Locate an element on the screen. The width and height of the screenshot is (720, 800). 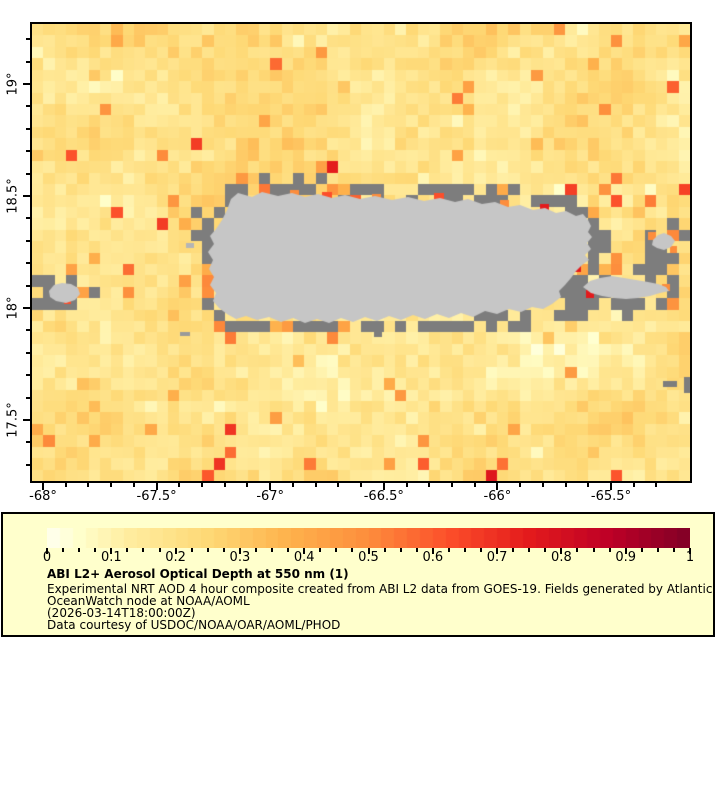
x-tick-label: -68° is located at coordinates (43, 496).